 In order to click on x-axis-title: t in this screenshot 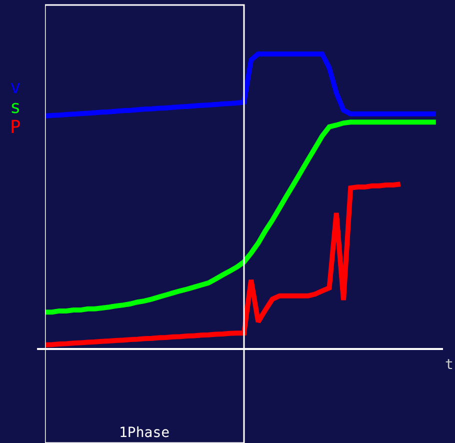, I will do `click(449, 365)`.